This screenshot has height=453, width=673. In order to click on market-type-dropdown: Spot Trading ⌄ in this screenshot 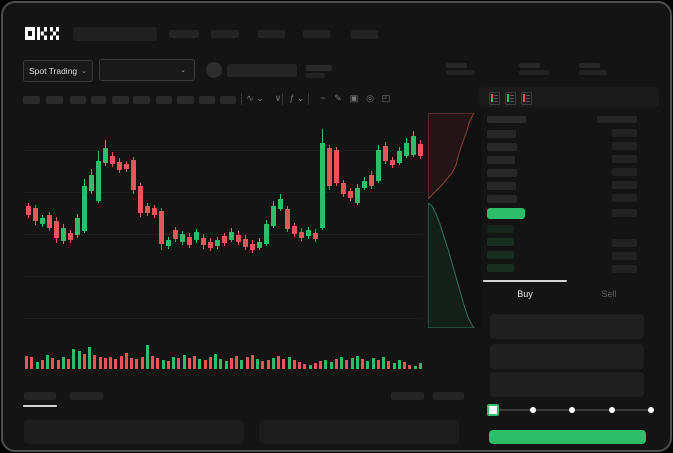, I will do `click(58, 71)`.